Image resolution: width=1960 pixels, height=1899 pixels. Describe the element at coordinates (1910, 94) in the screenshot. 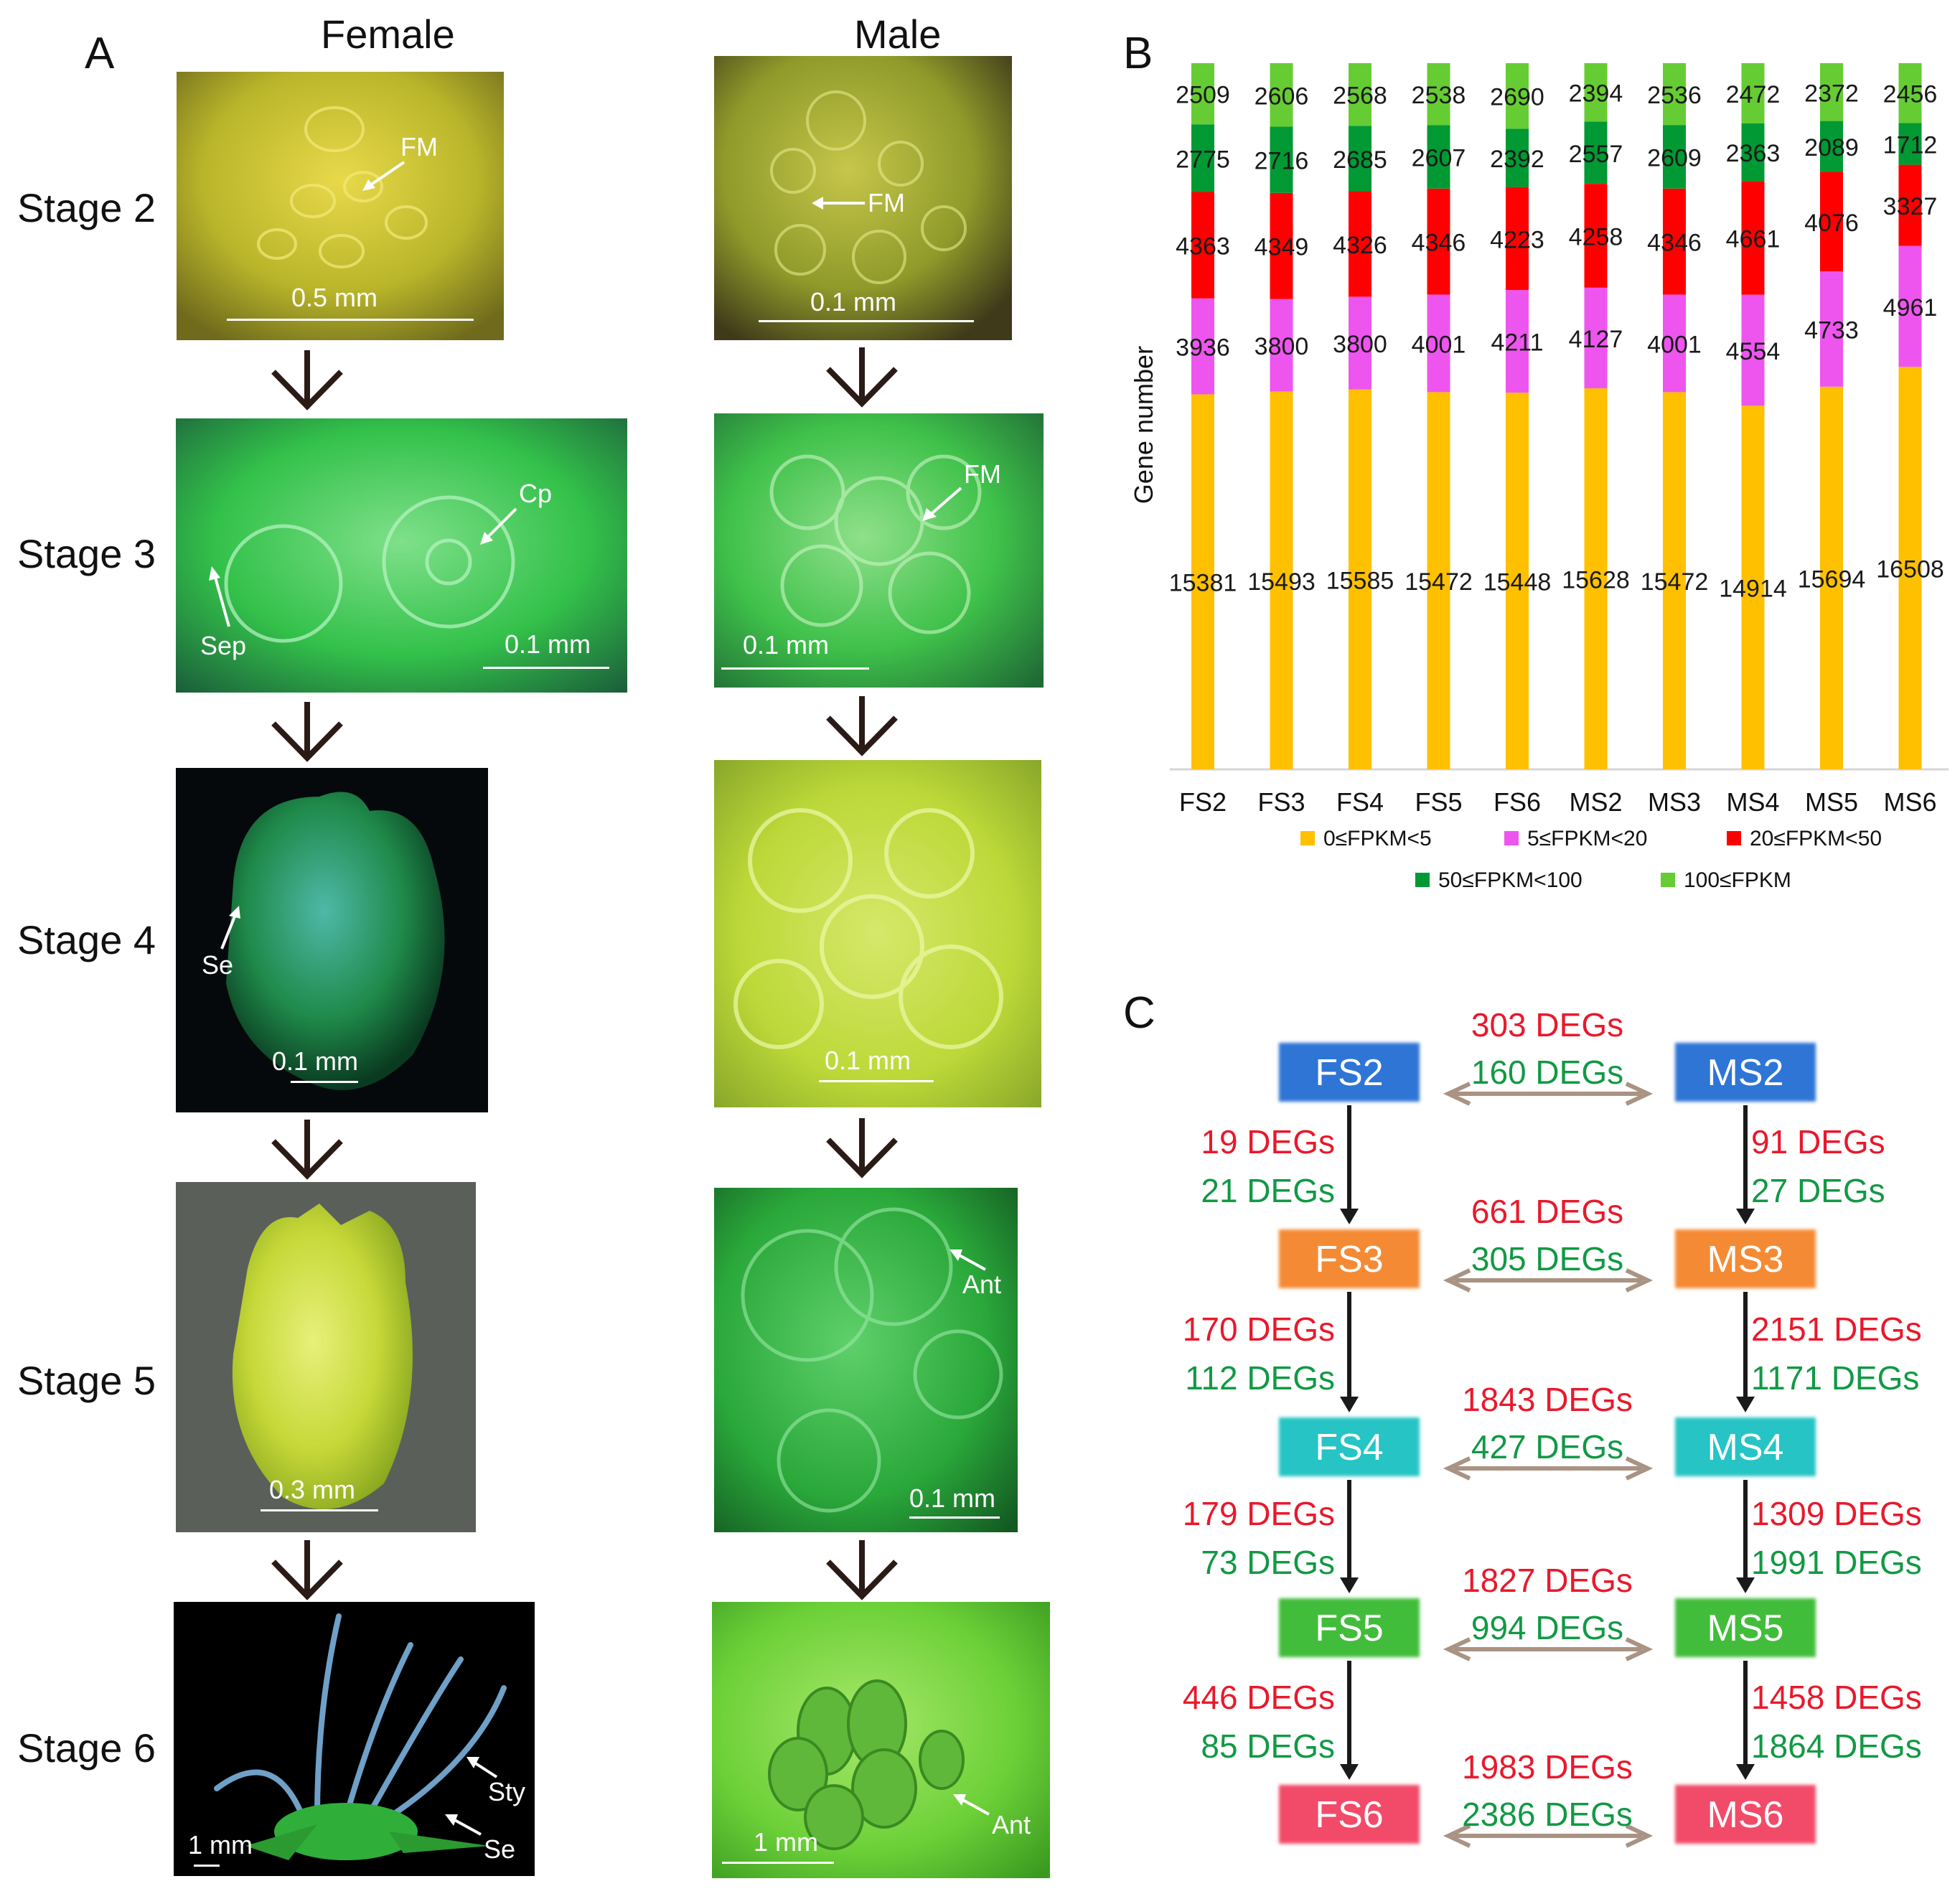

I see `data-label: 2456` at that location.